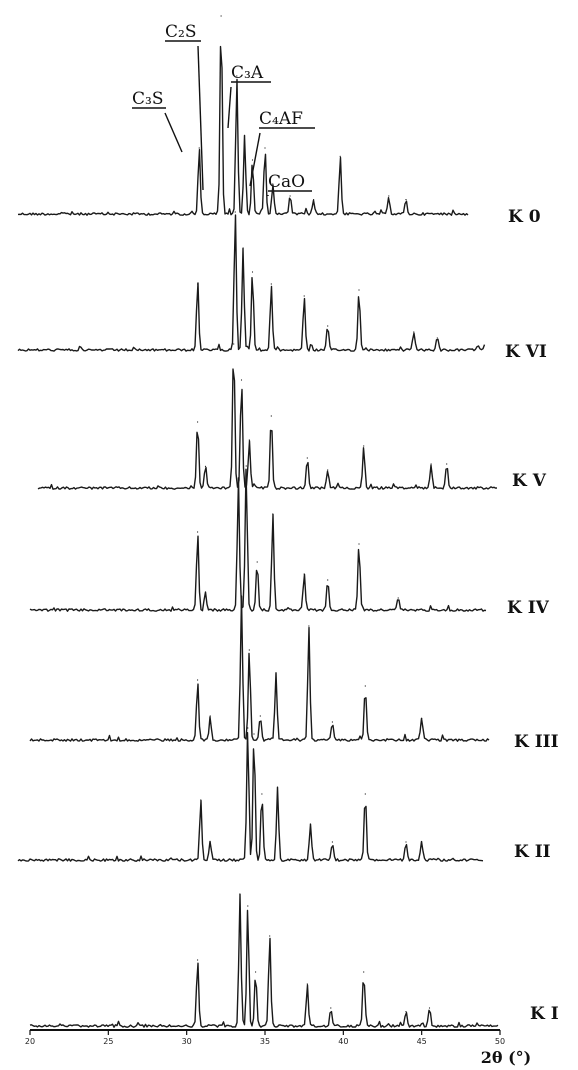 This screenshot has height=1070, width=578. What do you see at coordinates (147, 99) in the screenshot?
I see `phase-label-text: C₃S` at bounding box center [147, 99].